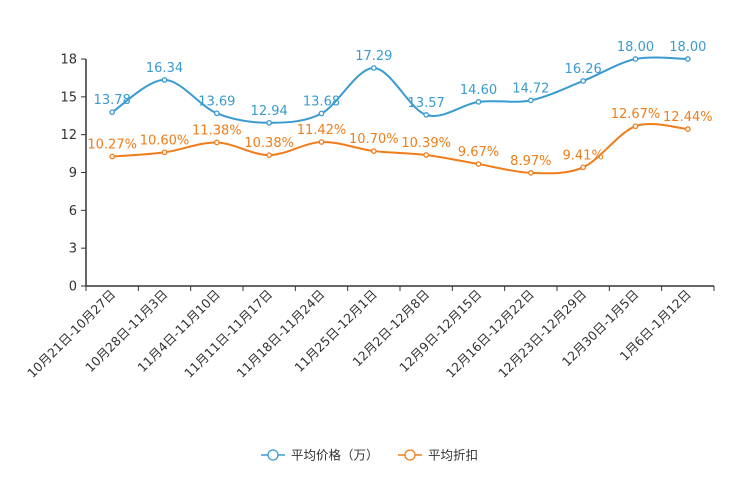 This screenshot has width=744, height=496. I want to click on data-label: 12.94, so click(269, 111).